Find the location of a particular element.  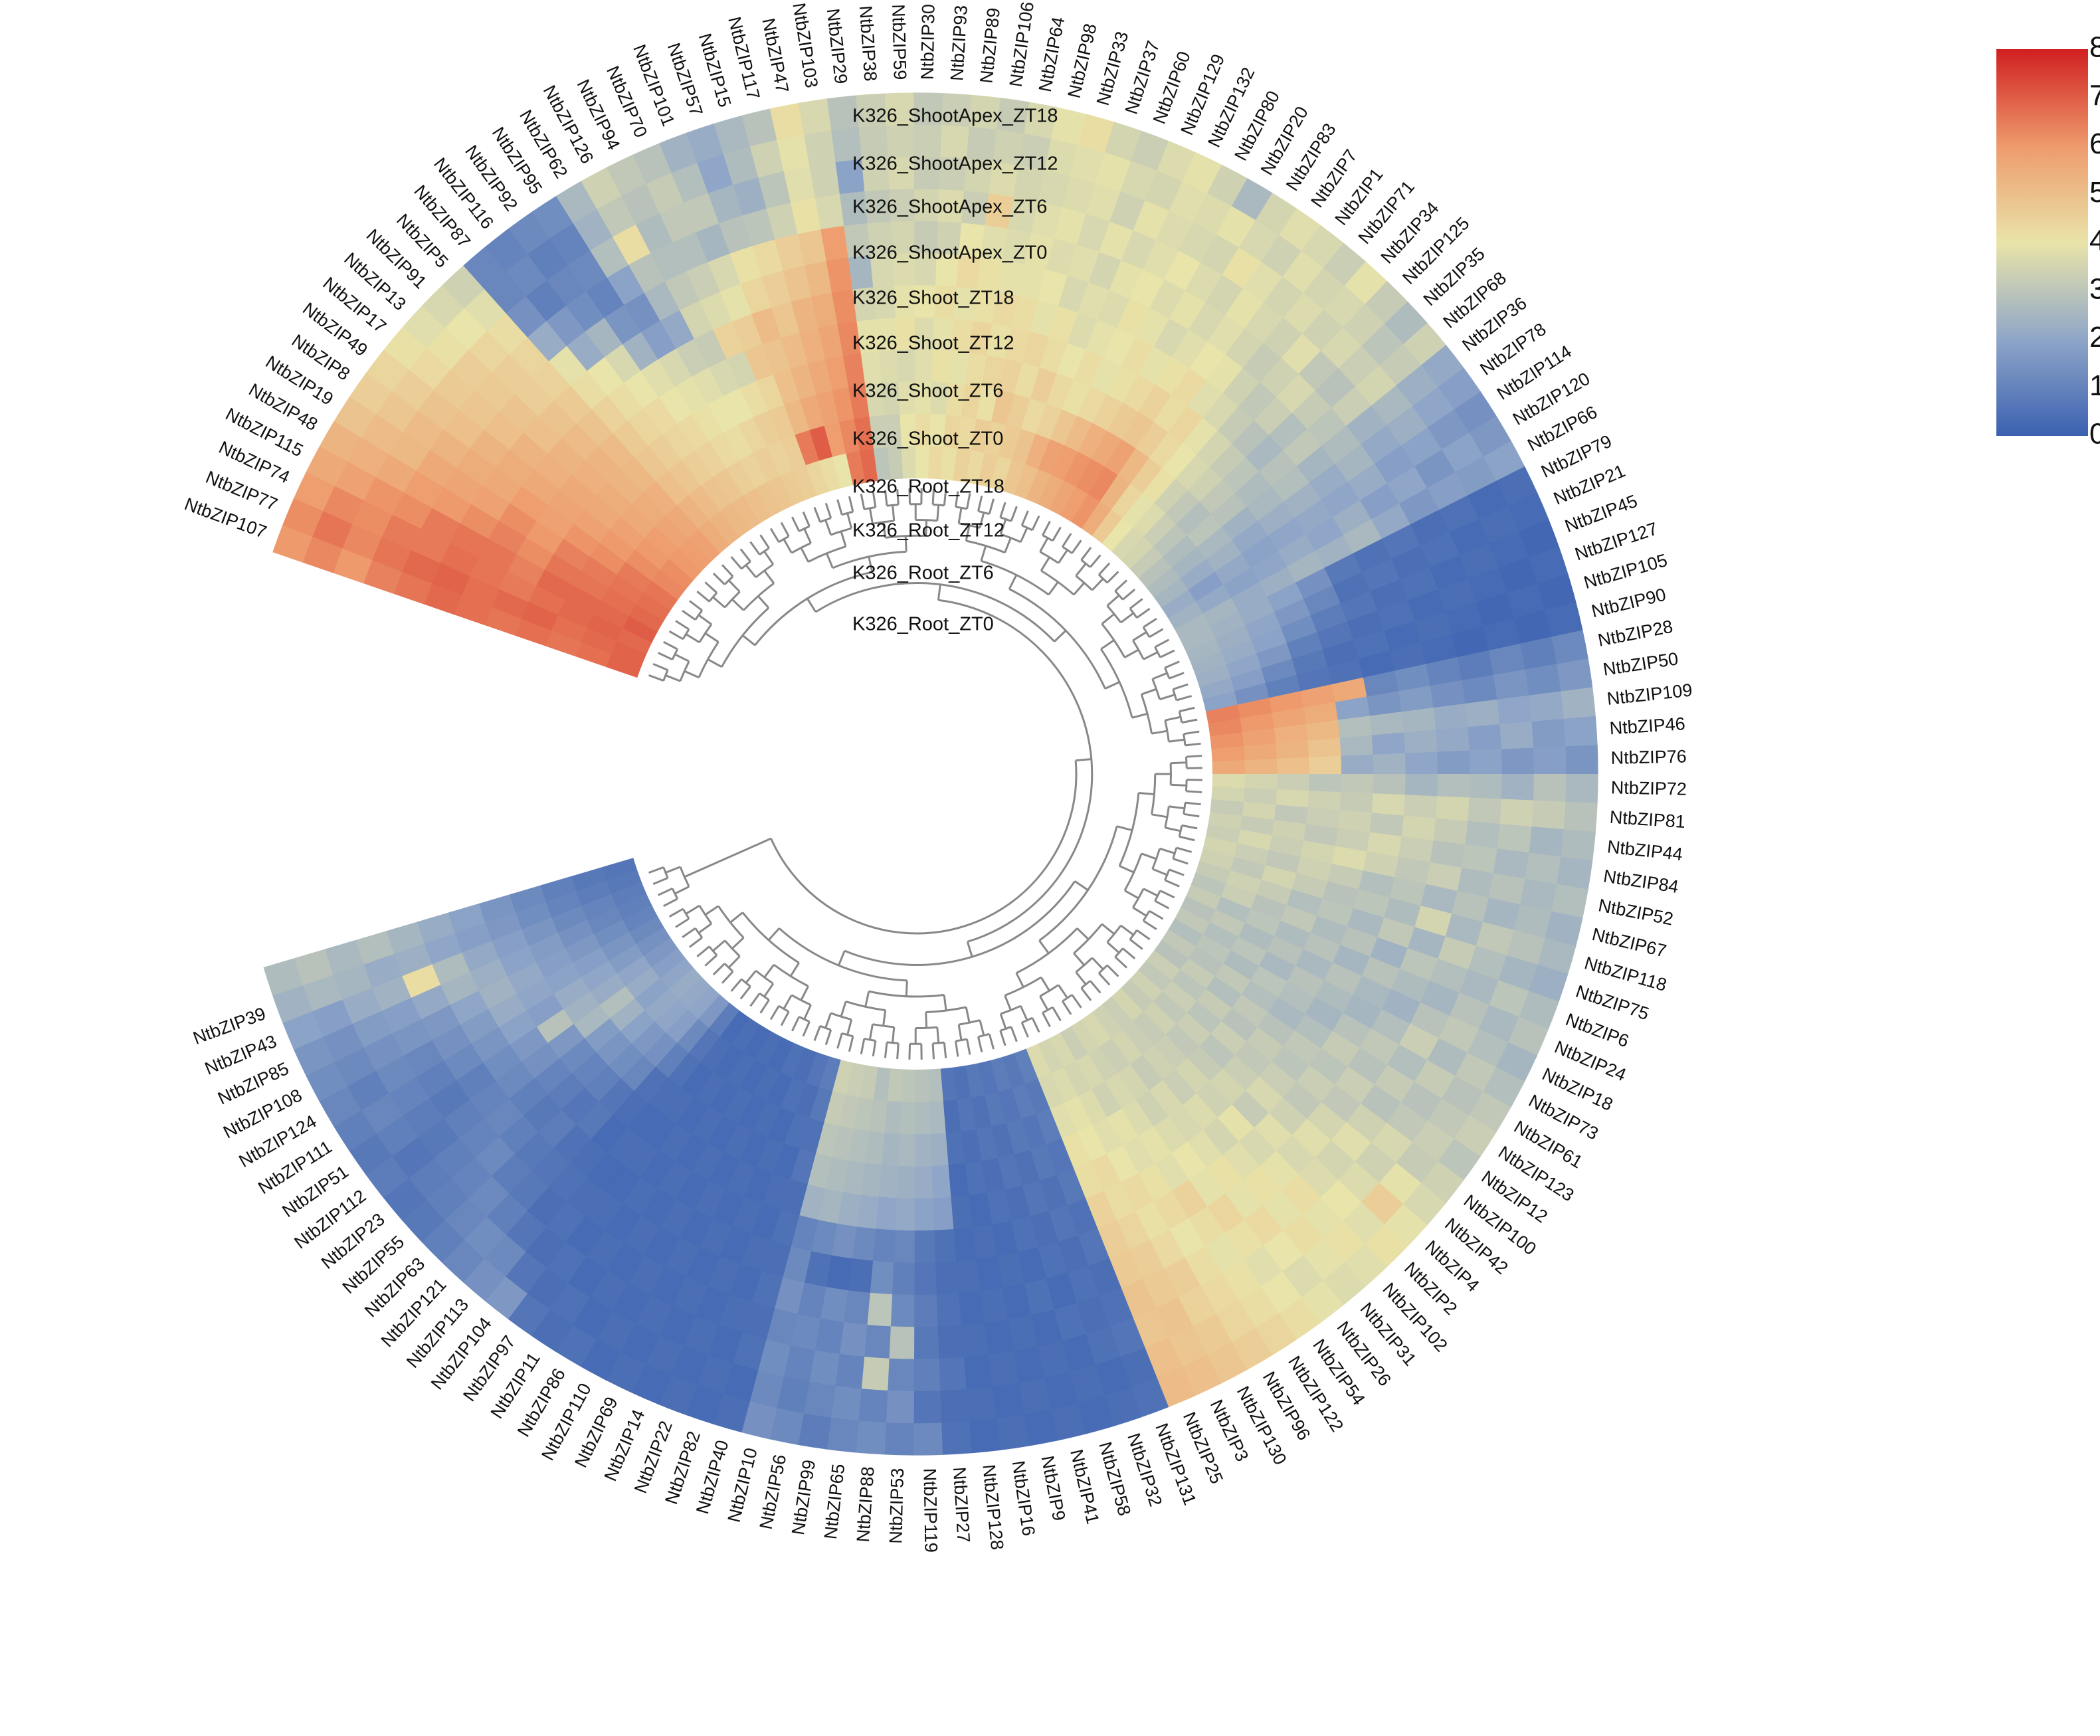

row-label: K326_ShootApex_ZT18 is located at coordinates (955, 116).